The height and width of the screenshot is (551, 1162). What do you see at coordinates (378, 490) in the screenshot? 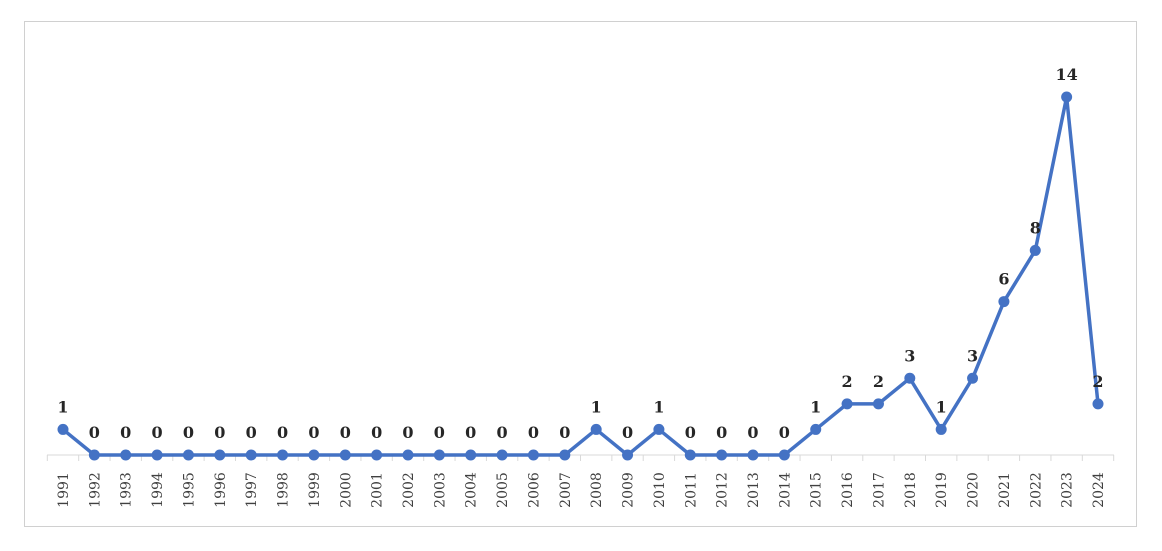
I see `x-tick-label: 2001` at bounding box center [378, 490].